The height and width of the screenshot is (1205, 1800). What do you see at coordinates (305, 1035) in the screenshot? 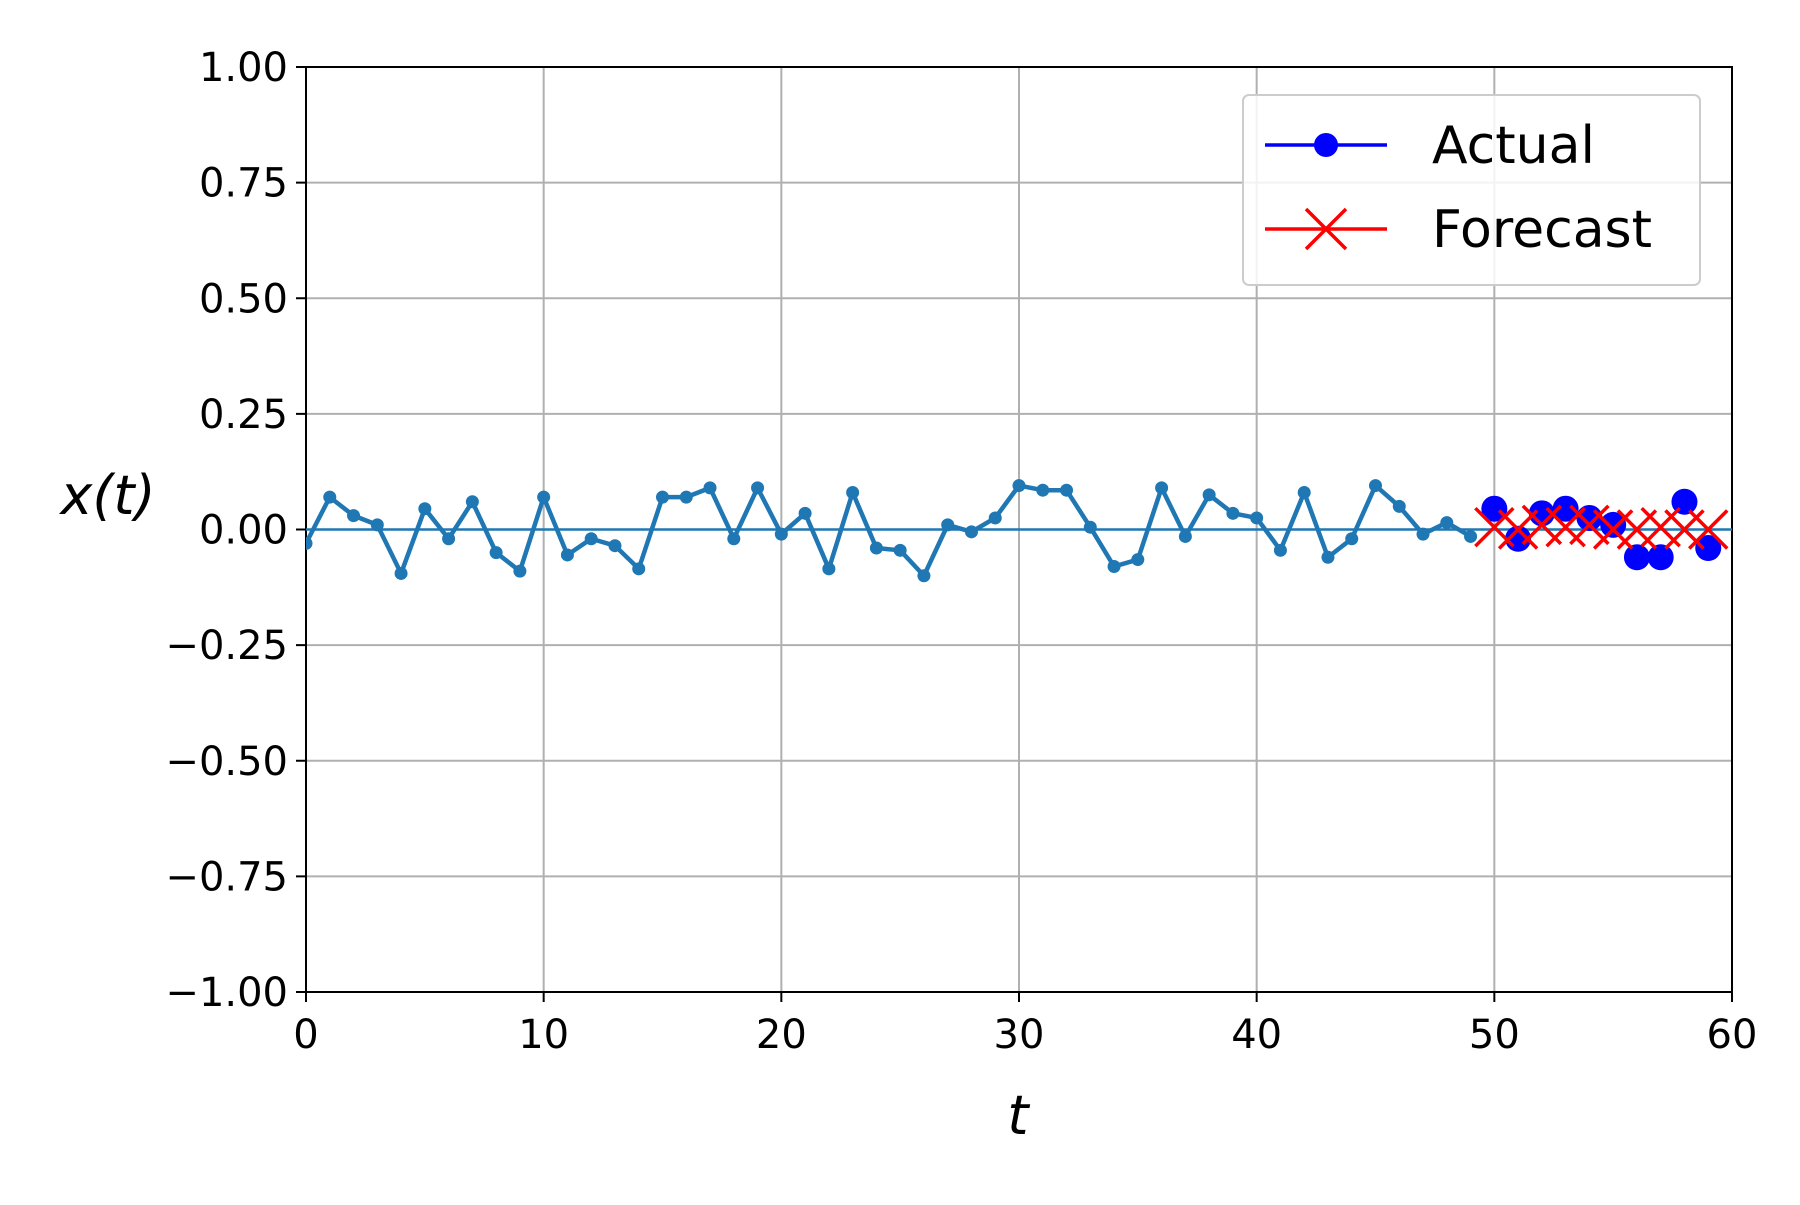
I see `x-tick-label: 0` at bounding box center [305, 1035].